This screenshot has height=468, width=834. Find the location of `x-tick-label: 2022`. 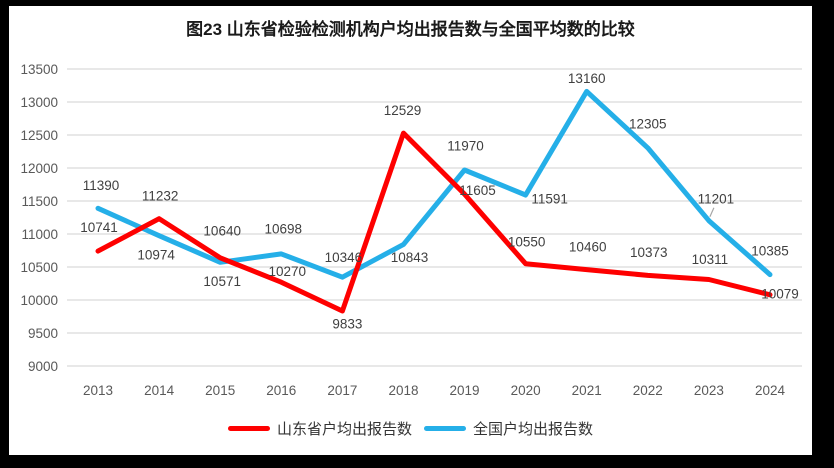

x-tick-label: 2022 is located at coordinates (648, 390).